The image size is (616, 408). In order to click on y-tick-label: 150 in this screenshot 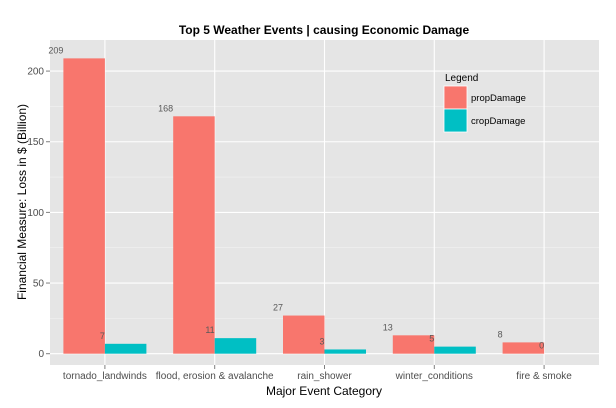, I will do `click(35, 142)`.